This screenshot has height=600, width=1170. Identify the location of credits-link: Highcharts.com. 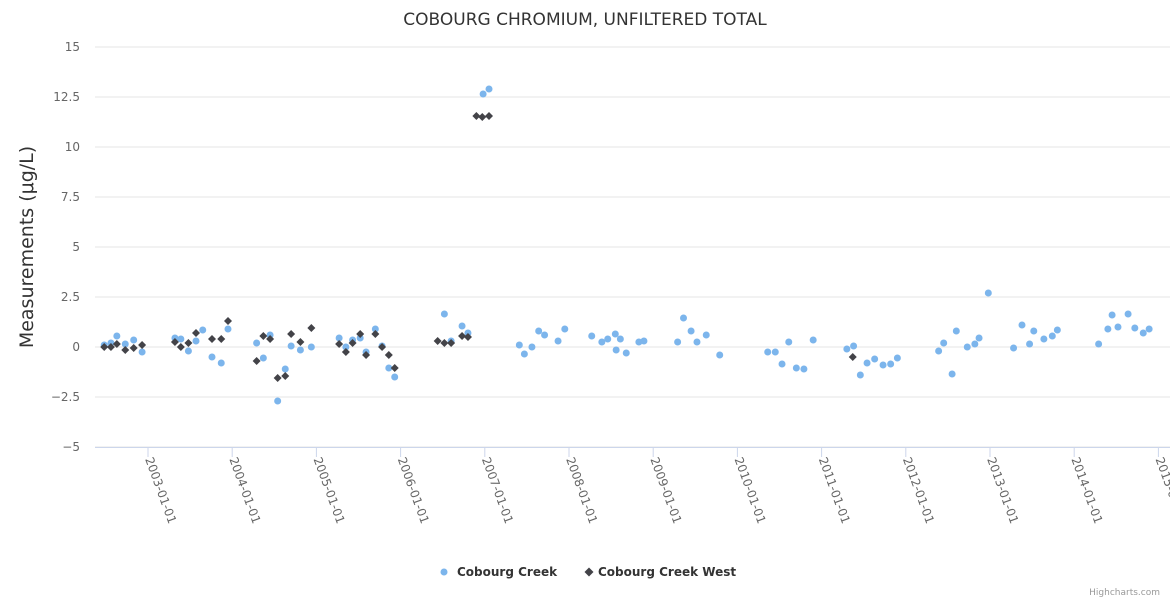
(1124, 593).